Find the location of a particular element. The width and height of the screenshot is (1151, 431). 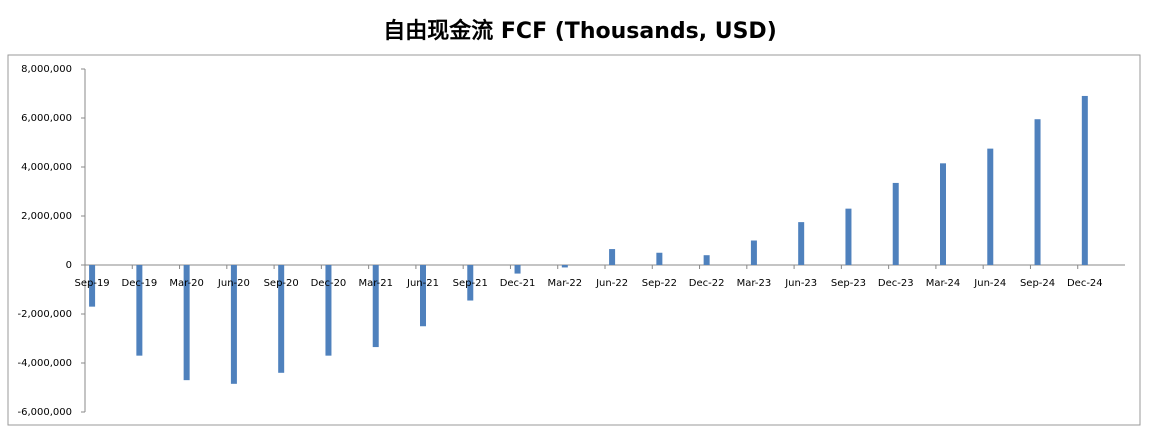

x-tick-label: Sep-23 is located at coordinates (848, 283).